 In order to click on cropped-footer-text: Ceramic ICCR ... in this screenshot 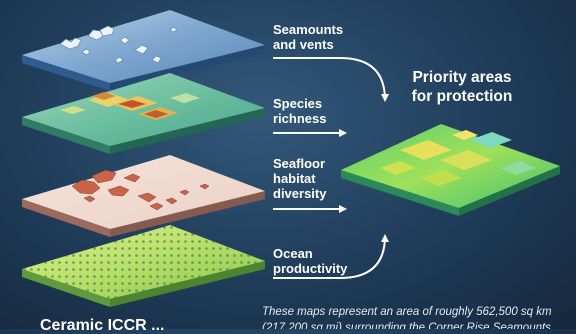, I will do `click(102, 325)`.